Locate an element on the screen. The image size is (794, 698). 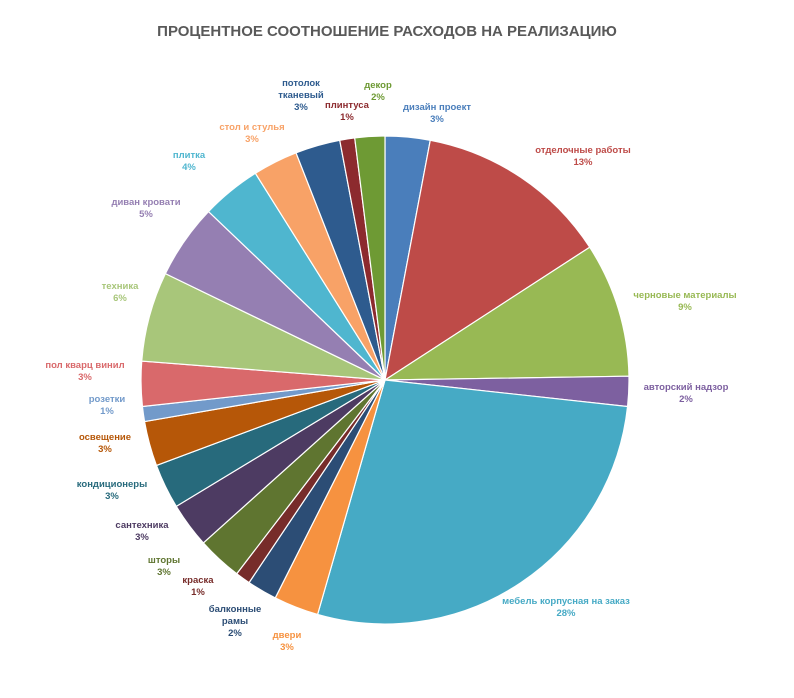
slice-label: шторы 3% is located at coordinates (164, 566).